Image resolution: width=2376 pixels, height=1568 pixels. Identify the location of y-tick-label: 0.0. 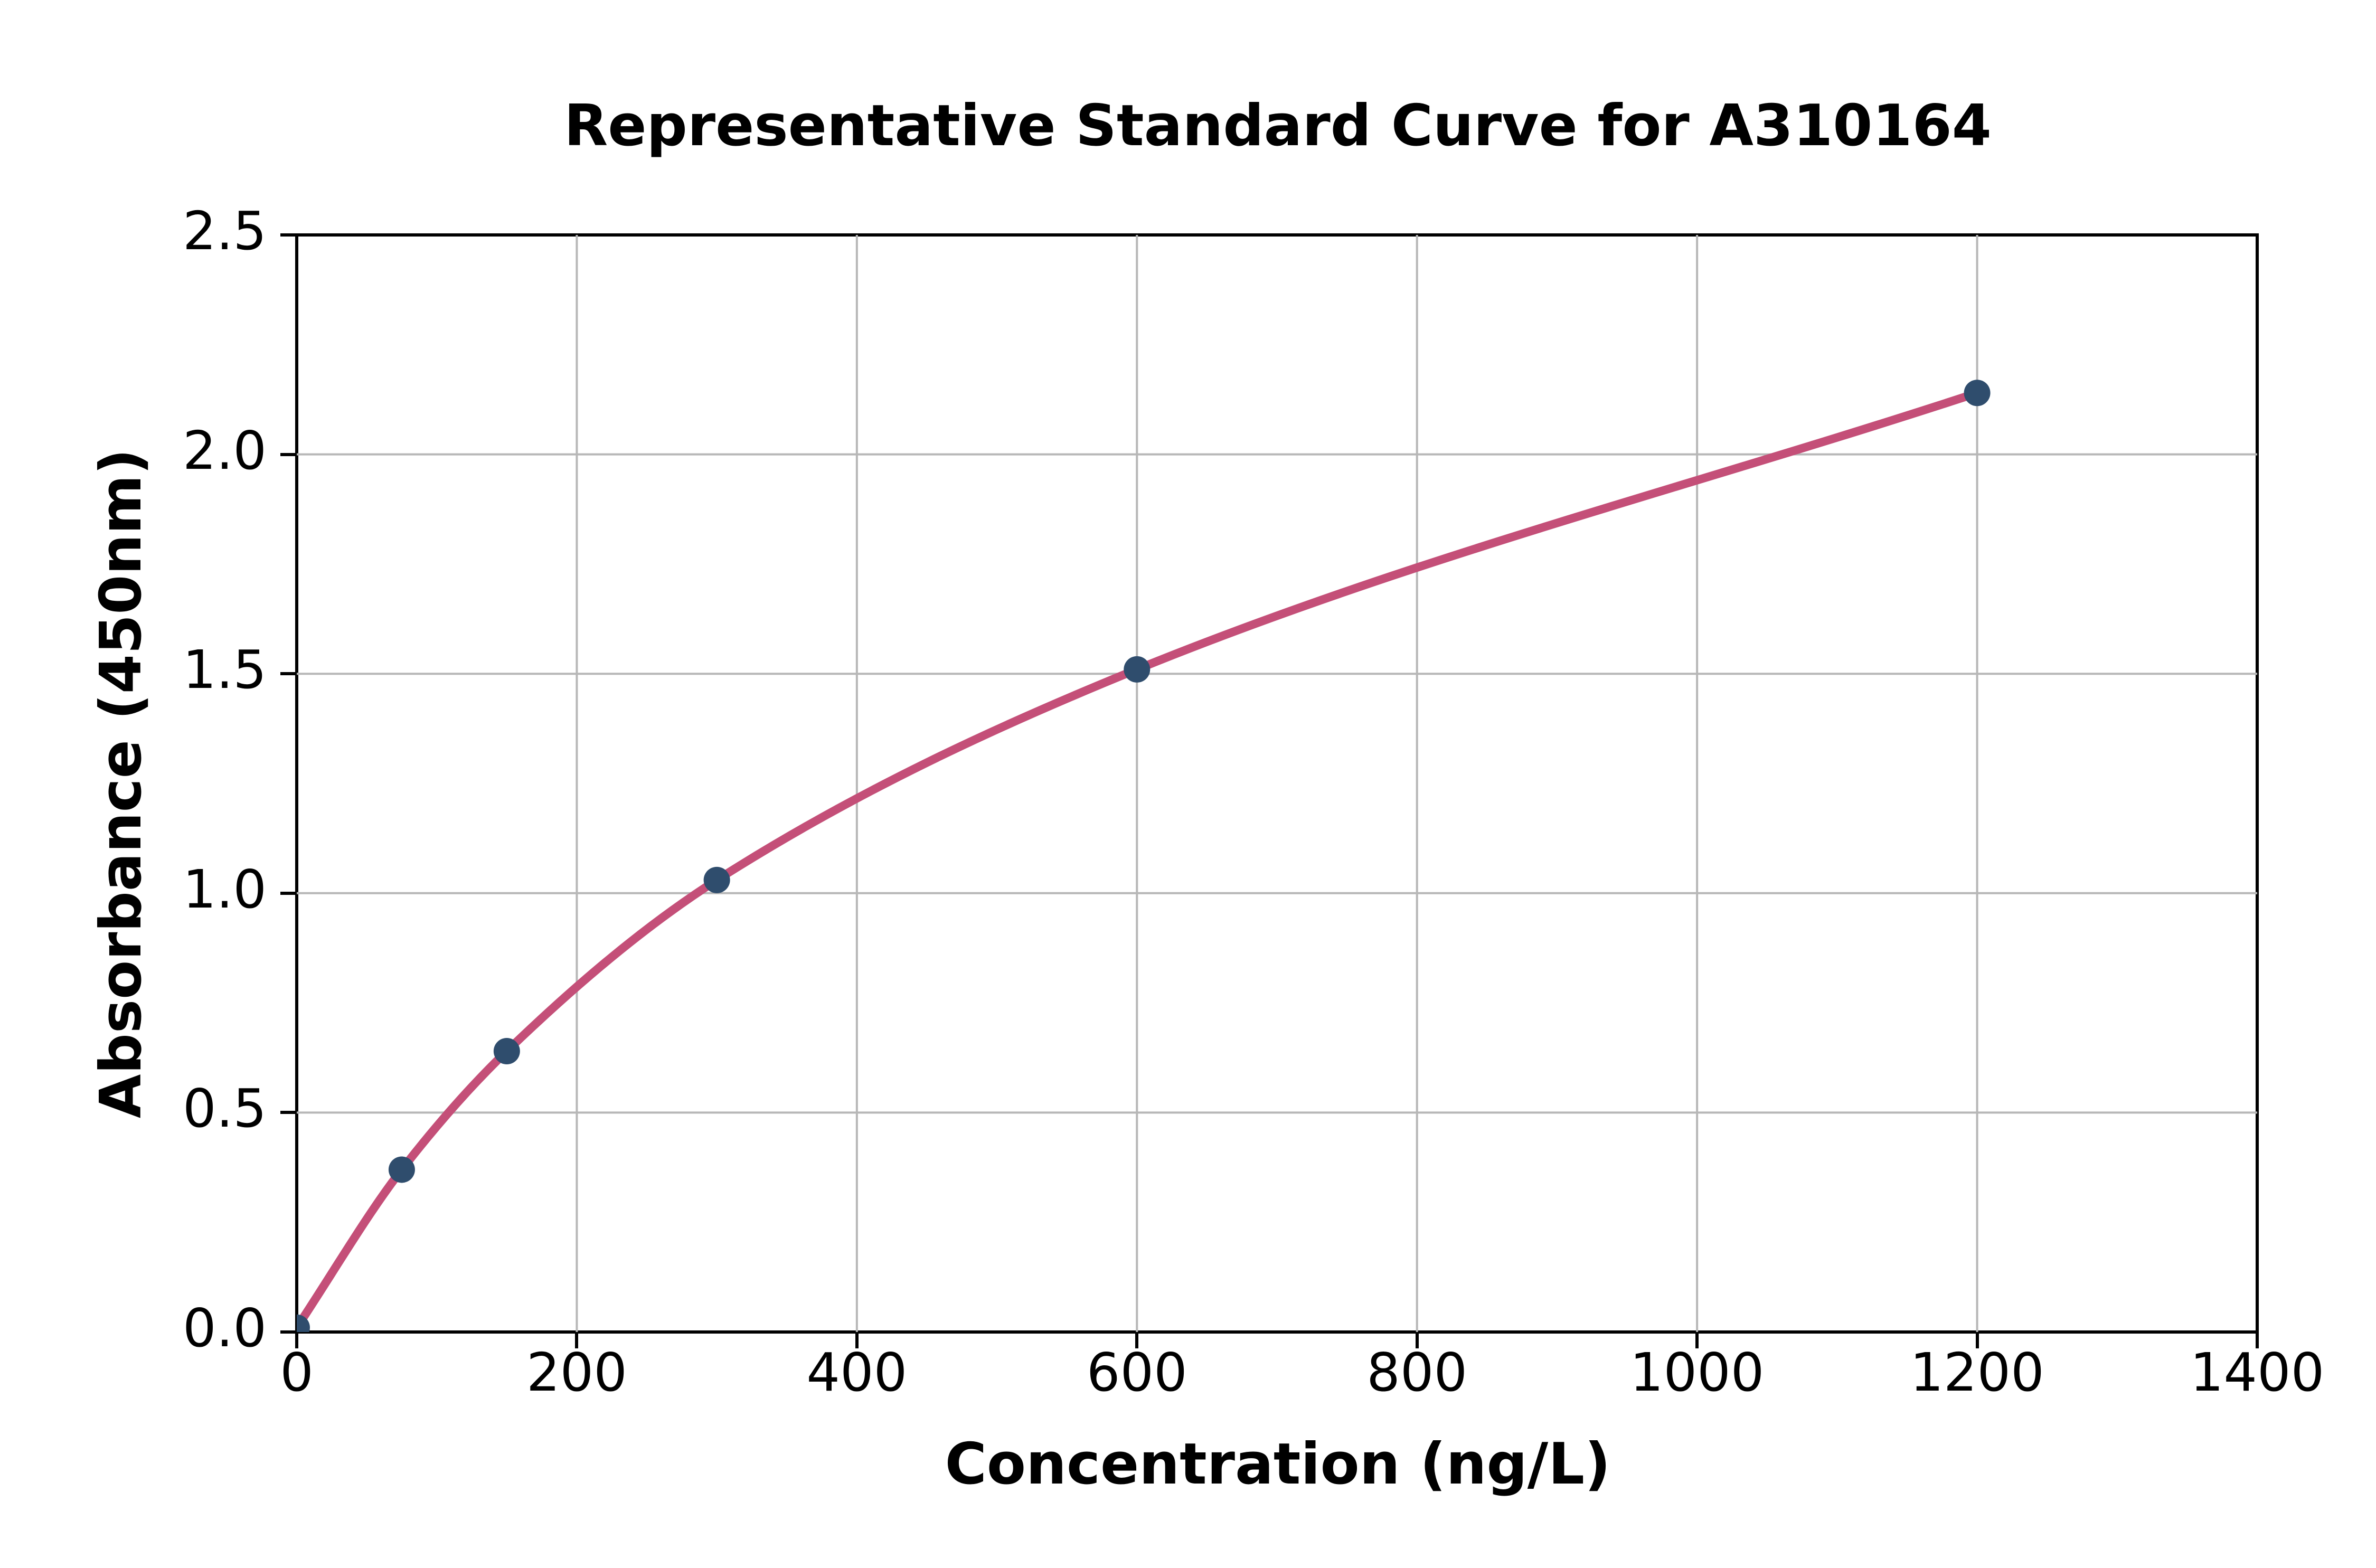
(224, 1328).